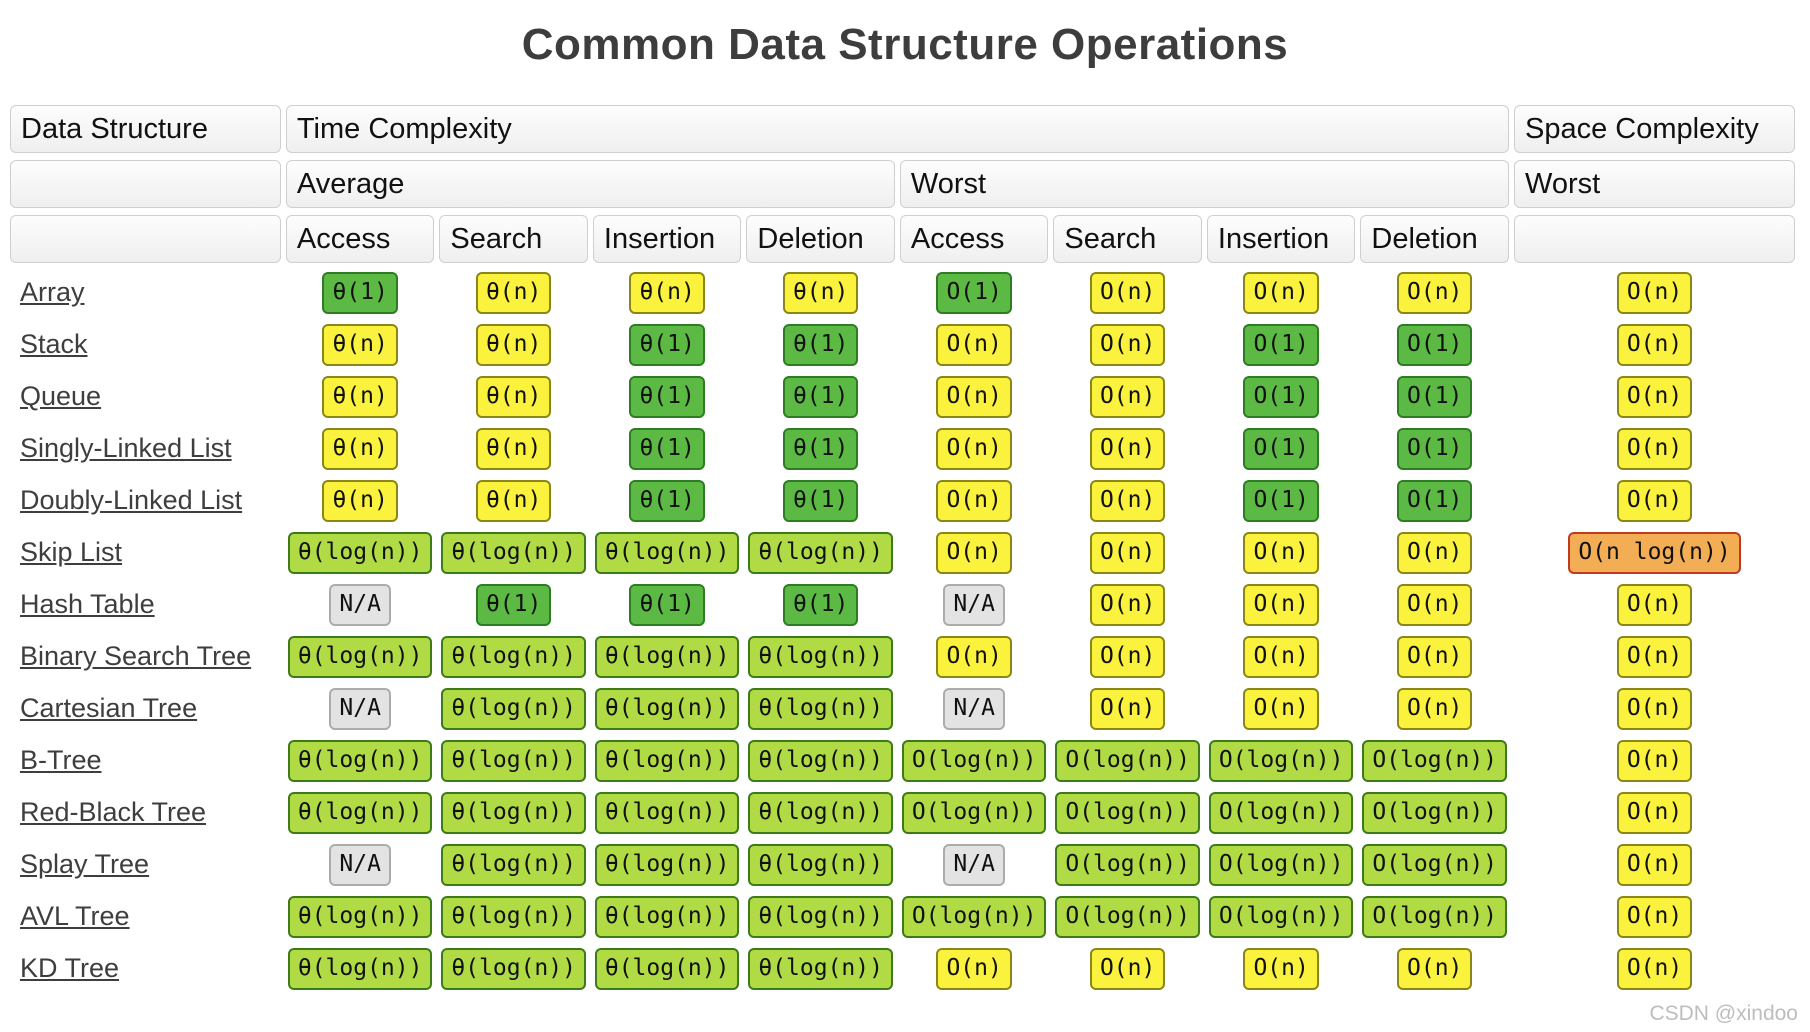  I want to click on header-op-worst-access: Access, so click(974, 239).